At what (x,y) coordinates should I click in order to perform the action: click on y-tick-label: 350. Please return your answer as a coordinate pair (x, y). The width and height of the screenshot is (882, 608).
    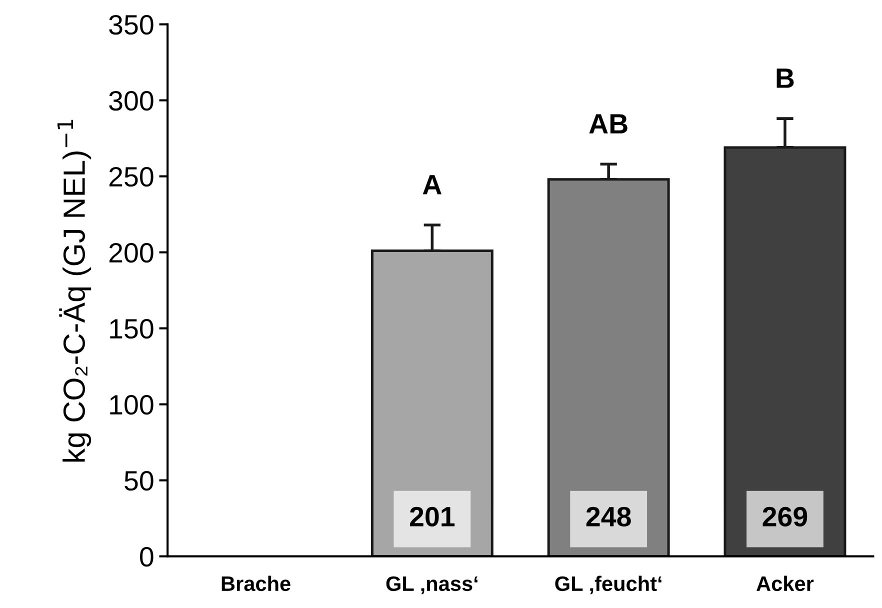
    Looking at the image, I should click on (131, 24).